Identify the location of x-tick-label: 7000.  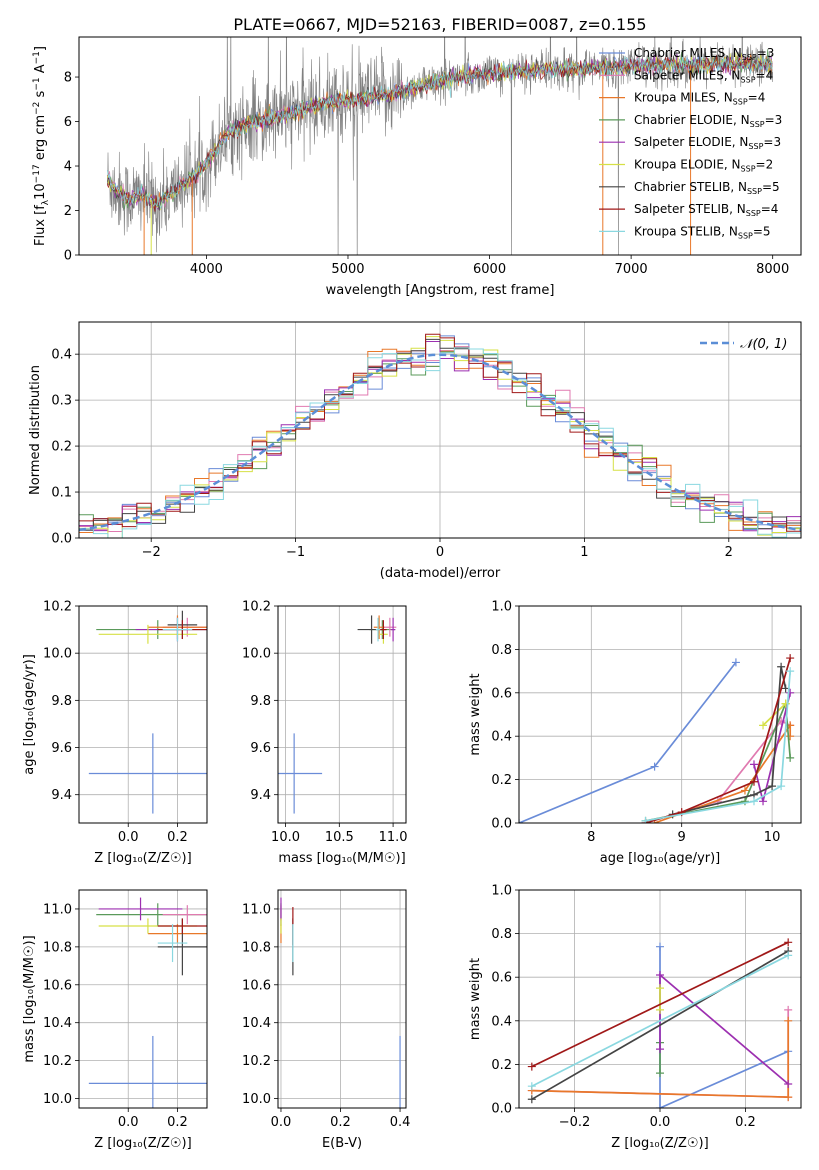
(631, 269).